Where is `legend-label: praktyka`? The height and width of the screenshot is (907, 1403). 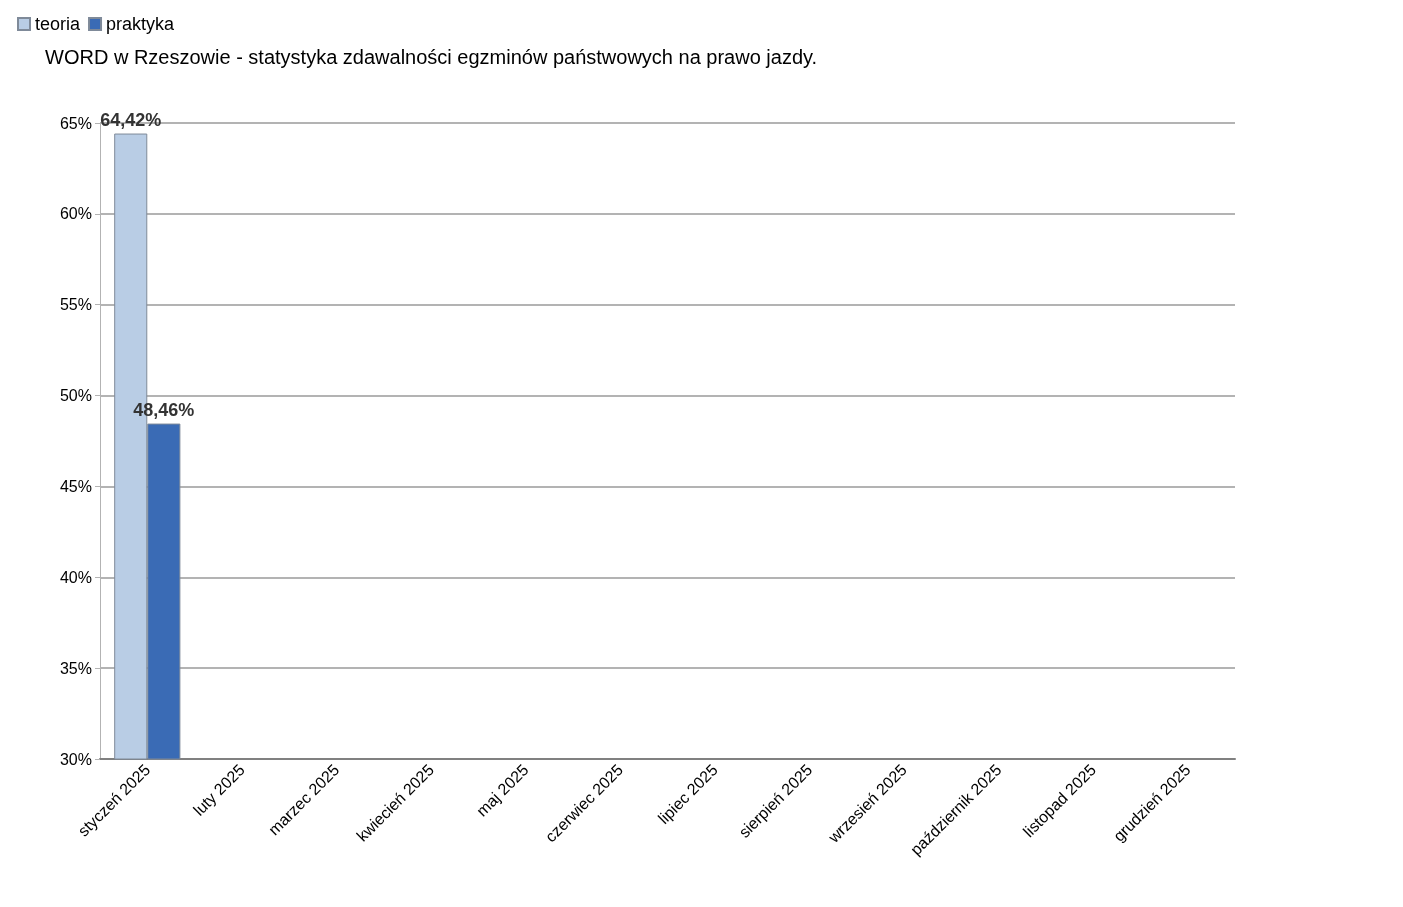 legend-label: praktyka is located at coordinates (141, 24).